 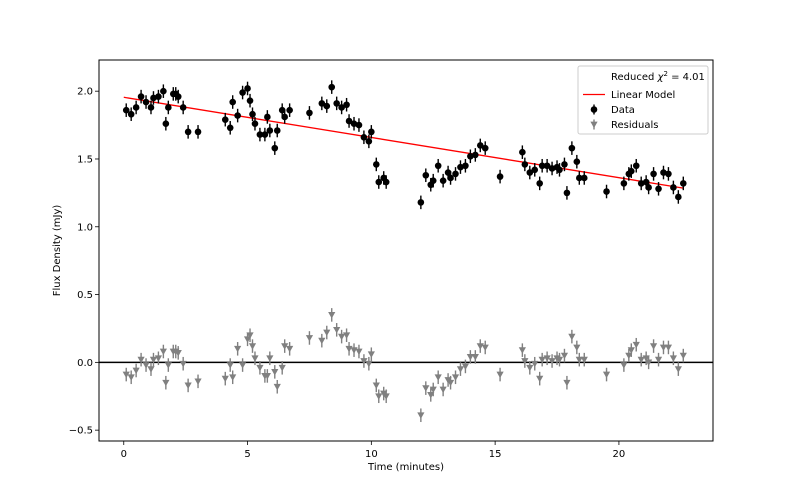 What do you see at coordinates (594, 109) in the screenshot?
I see `legend-data-marker` at bounding box center [594, 109].